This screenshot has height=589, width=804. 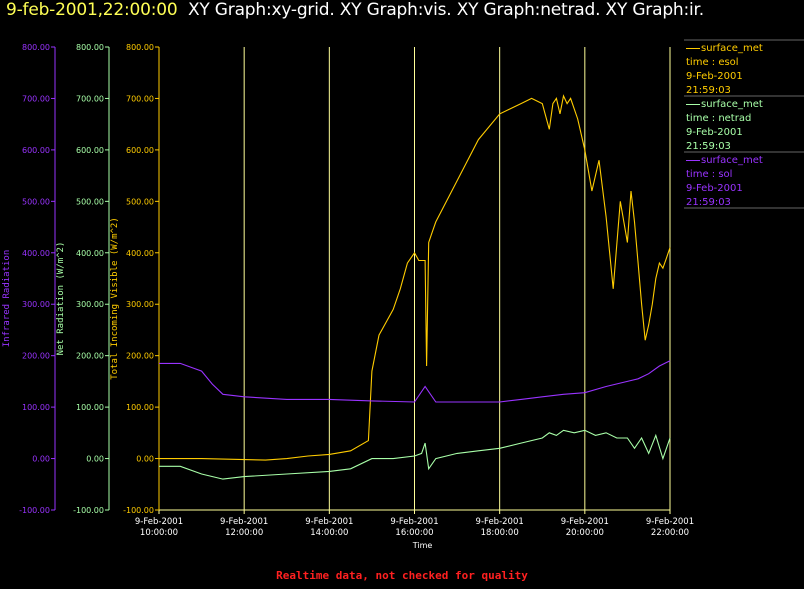 I want to click on series-line-ir, so click(x=415, y=381).